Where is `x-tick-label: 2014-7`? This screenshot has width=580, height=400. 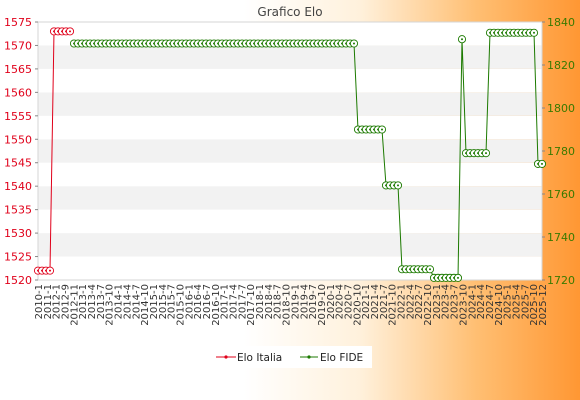
x-tick-label: 2014-7 is located at coordinates (136, 301).